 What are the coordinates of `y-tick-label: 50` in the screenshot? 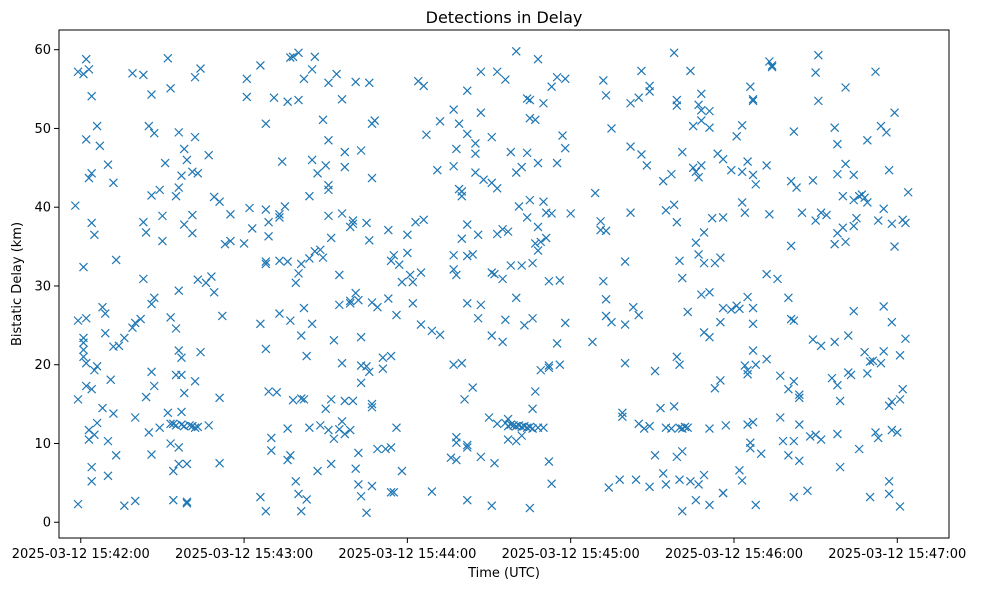 It's located at (42, 129).